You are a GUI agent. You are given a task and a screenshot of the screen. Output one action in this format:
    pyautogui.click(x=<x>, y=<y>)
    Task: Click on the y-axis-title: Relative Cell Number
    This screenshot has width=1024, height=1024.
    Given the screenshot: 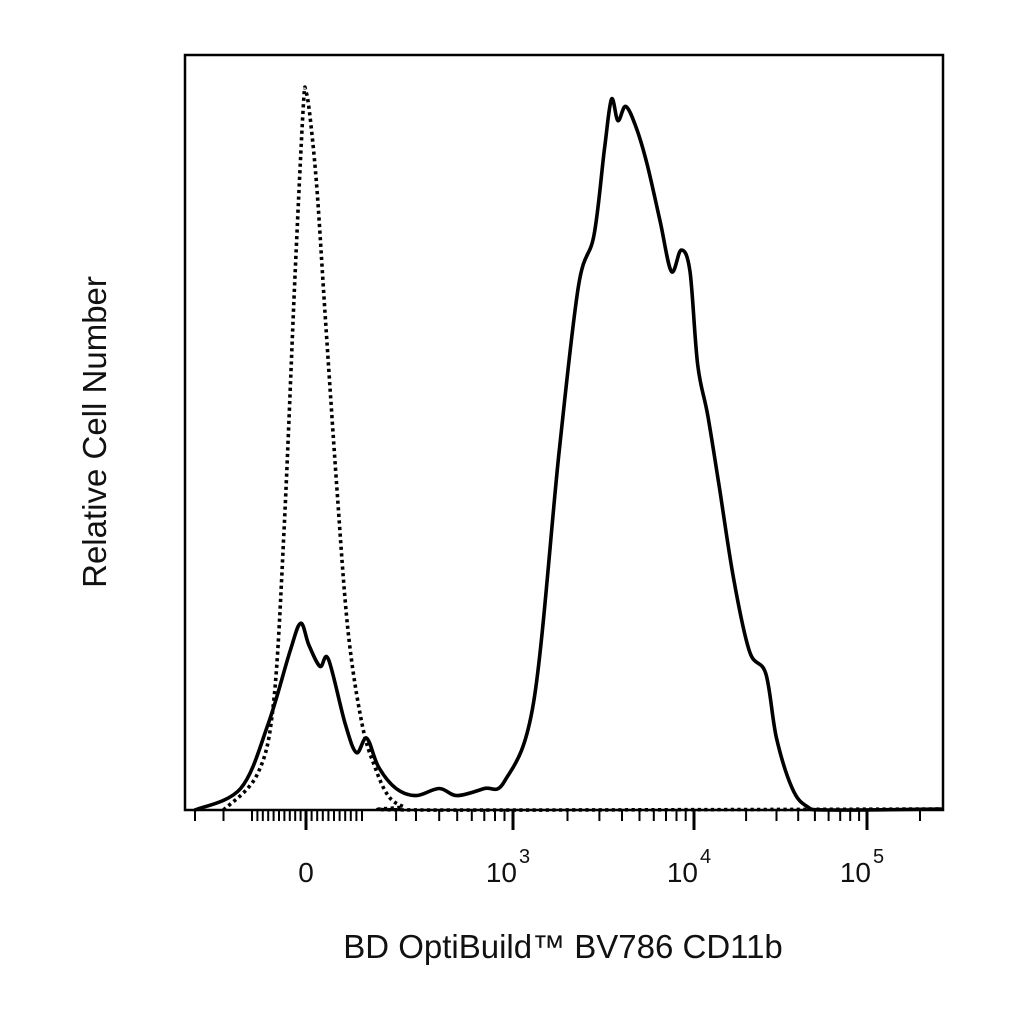 What is the action you would take?
    pyautogui.click(x=94, y=432)
    